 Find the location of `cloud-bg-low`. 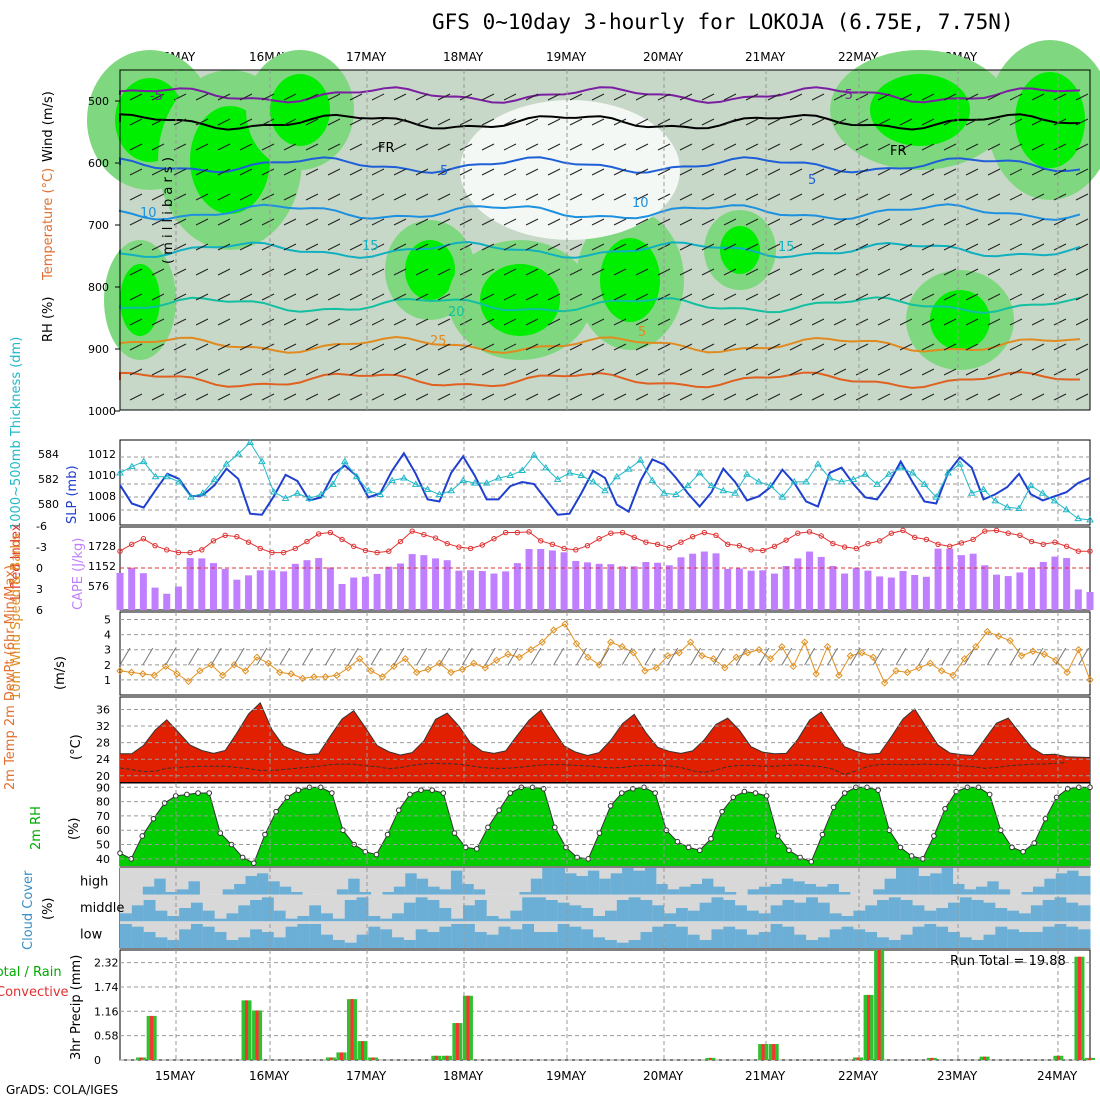

cloud-bg-low is located at coordinates (623, 934).